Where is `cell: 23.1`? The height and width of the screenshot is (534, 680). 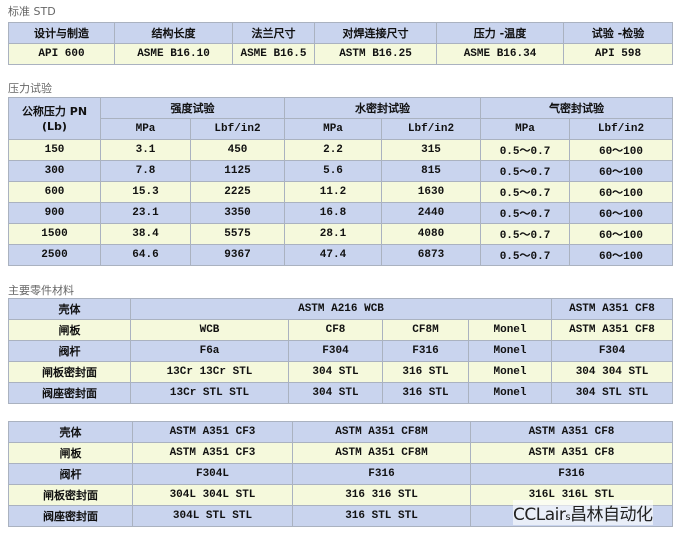
cell: 23.1 is located at coordinates (145, 213).